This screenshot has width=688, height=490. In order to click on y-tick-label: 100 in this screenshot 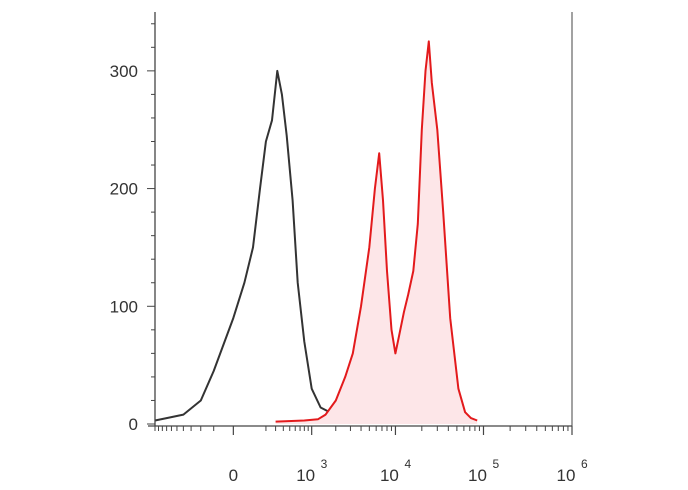, I will do `click(124, 306)`.